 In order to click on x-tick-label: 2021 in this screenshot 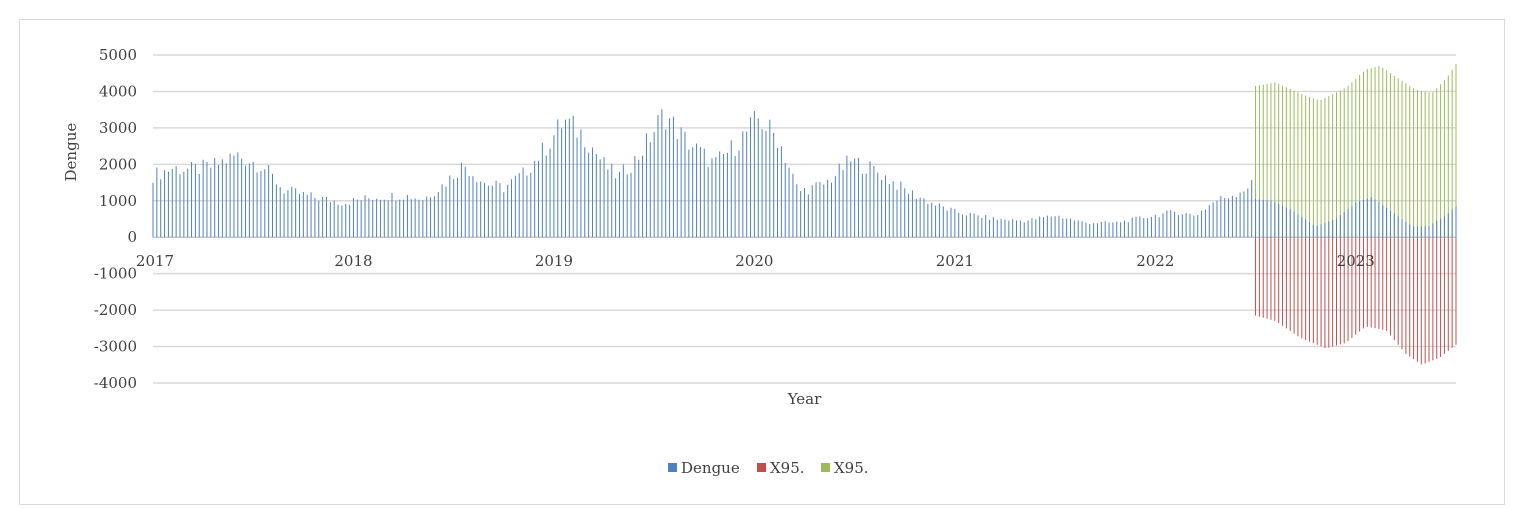, I will do `click(955, 261)`.